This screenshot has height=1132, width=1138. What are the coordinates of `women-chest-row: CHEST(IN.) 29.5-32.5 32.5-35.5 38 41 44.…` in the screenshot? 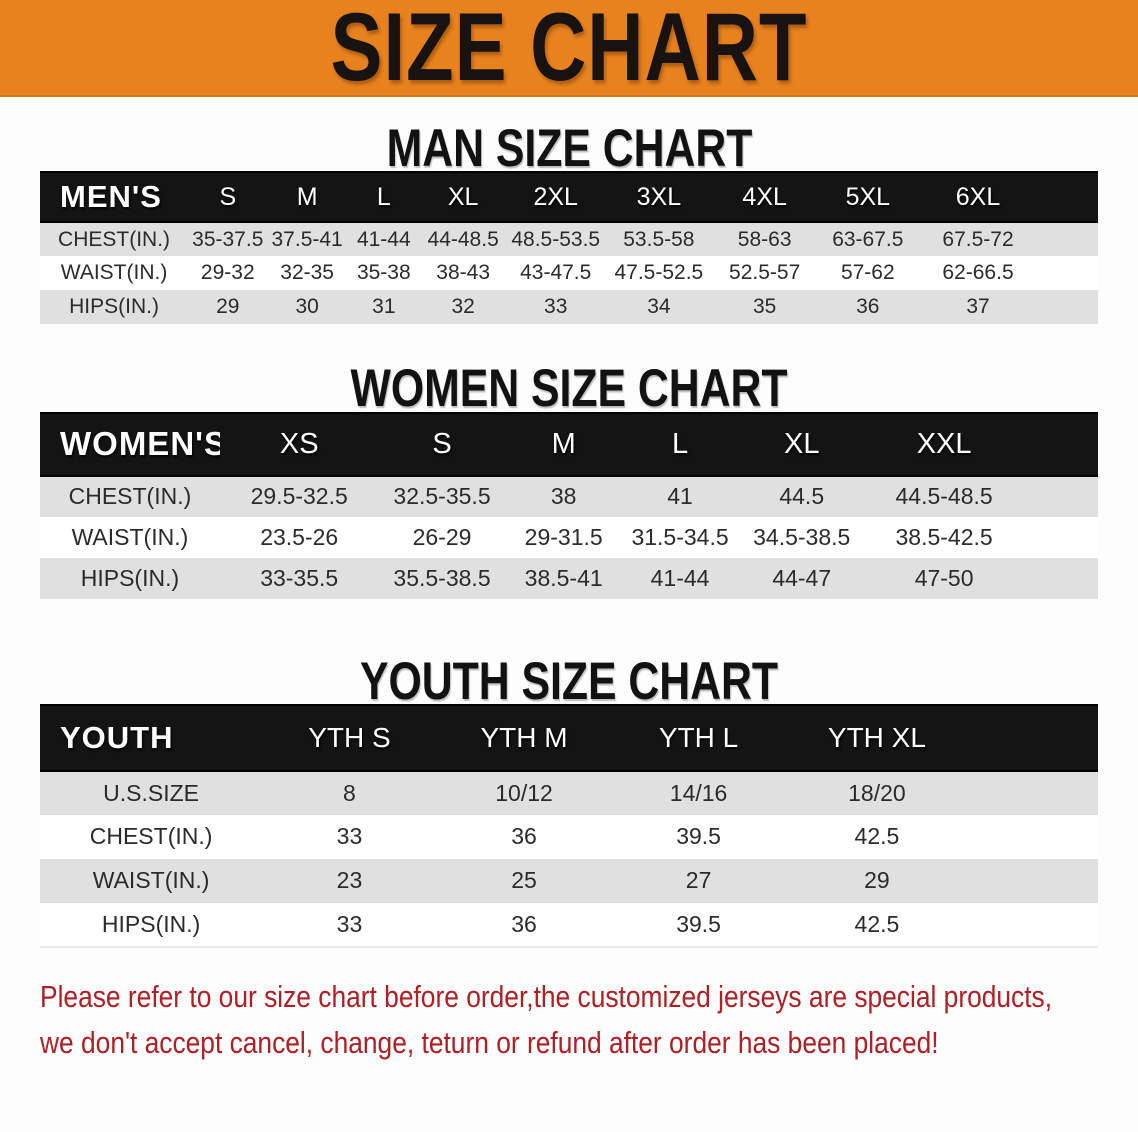 It's located at (569, 496).